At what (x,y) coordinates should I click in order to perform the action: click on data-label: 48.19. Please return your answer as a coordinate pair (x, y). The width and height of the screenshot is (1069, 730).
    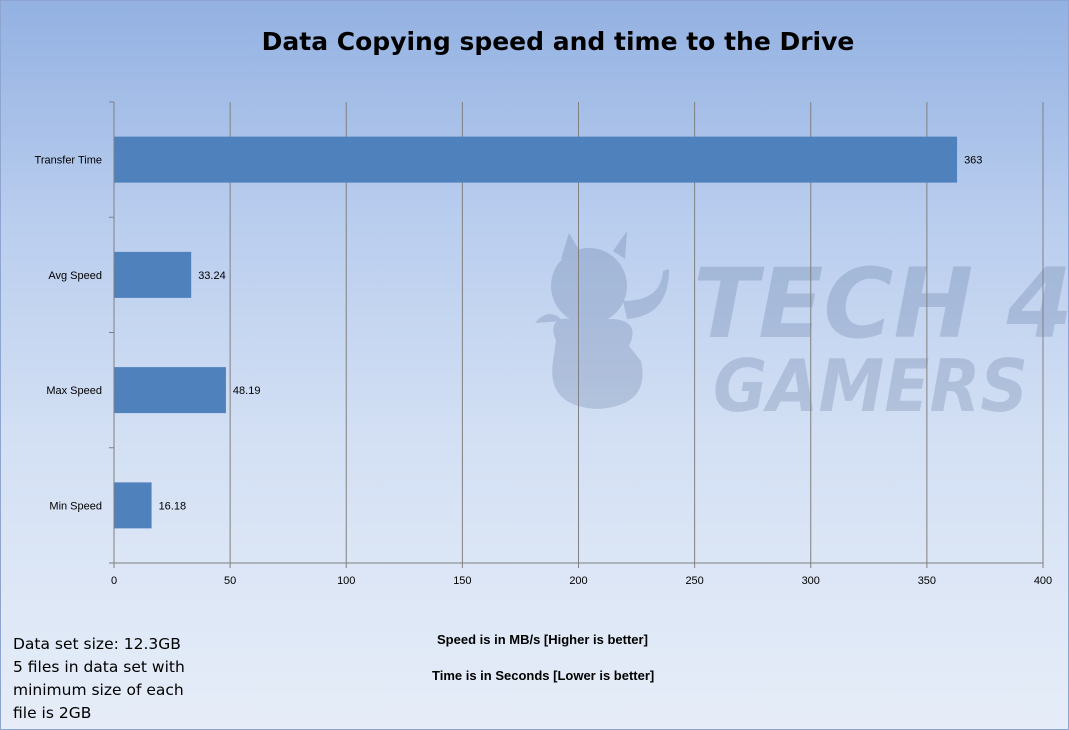
    Looking at the image, I should click on (247, 391).